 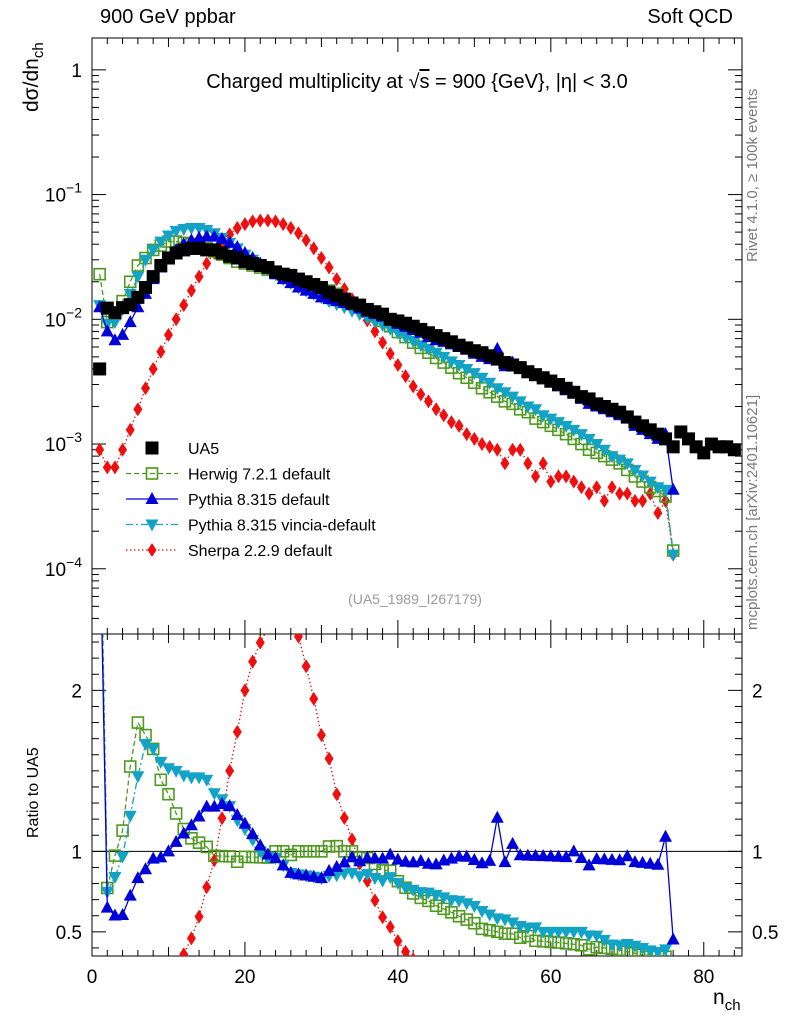 What do you see at coordinates (550, 977) in the screenshot?
I see `x-tick-label: 60` at bounding box center [550, 977].